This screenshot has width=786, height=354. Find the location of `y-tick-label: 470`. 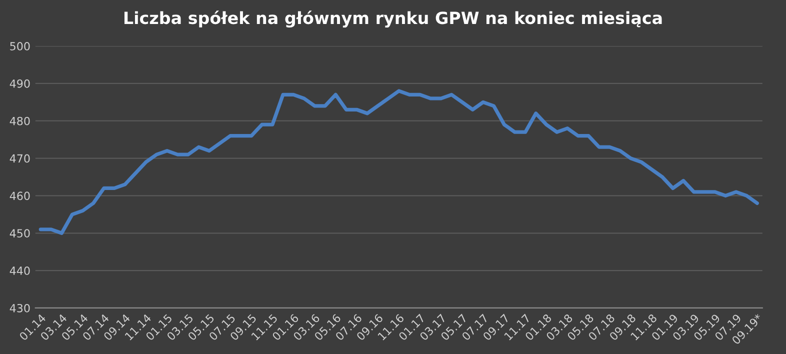

y-tick-label: 470 is located at coordinates (20, 158).